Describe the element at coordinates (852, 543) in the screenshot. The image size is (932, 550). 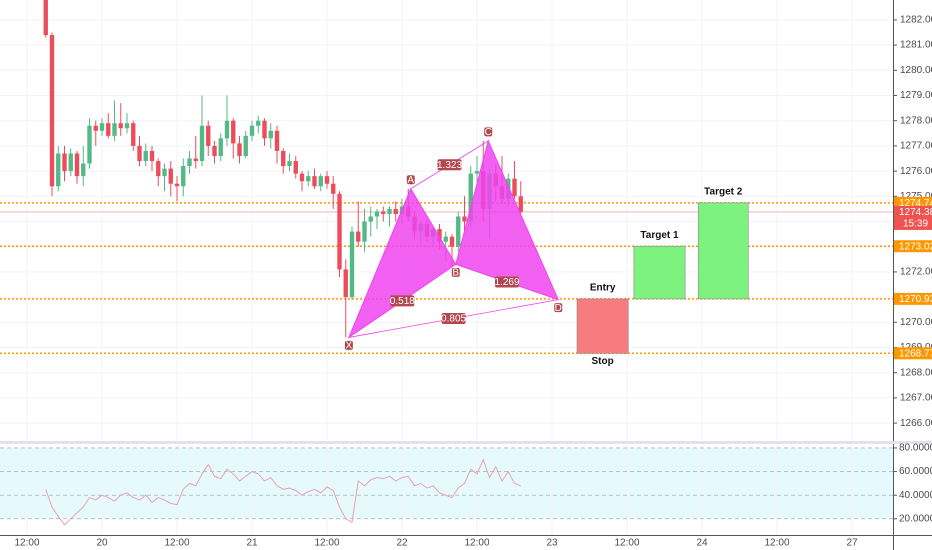
I see `x-tick-label: 27` at that location.